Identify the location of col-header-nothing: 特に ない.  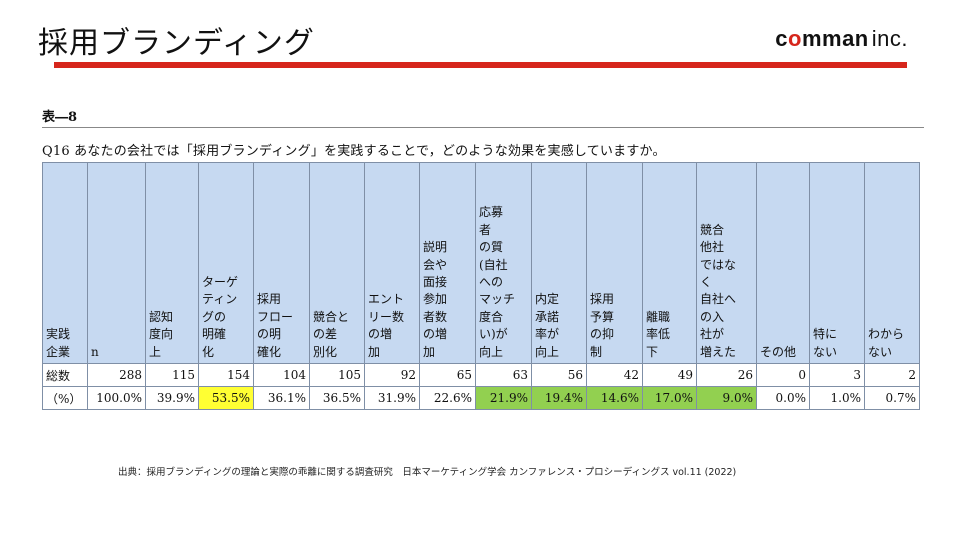
(837, 263).